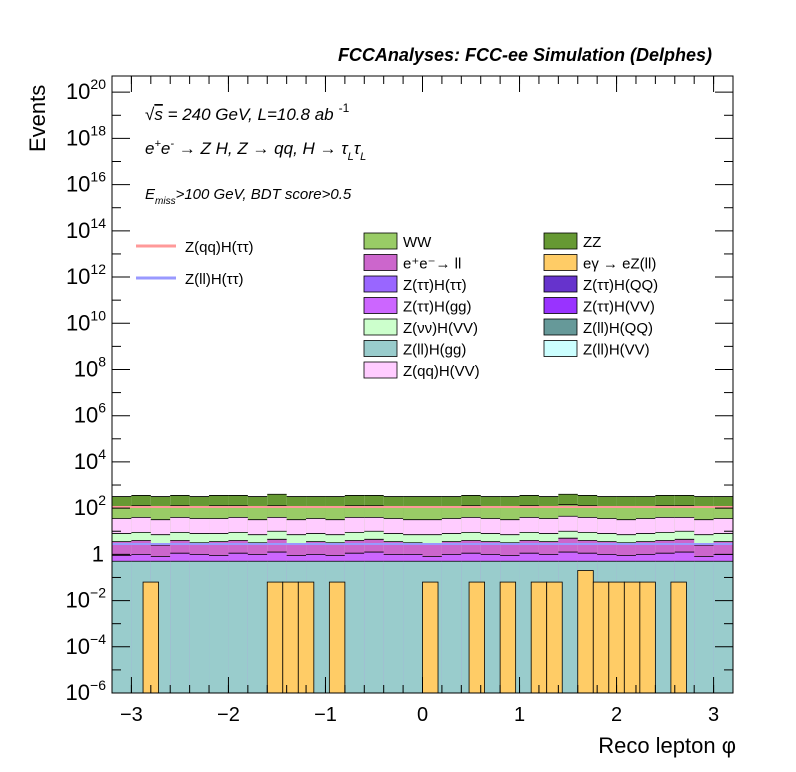  Describe the element at coordinates (422, 715) in the screenshot. I see `x-tick-label: 0` at that location.